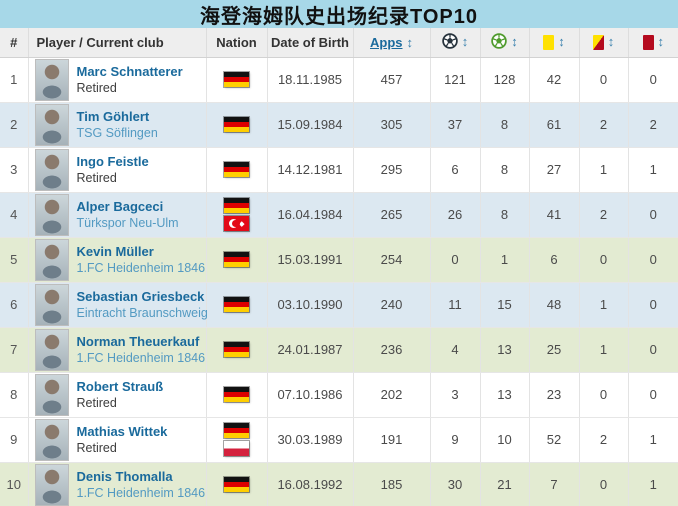 The height and width of the screenshot is (506, 678). What do you see at coordinates (14, 170) in the screenshot?
I see `rank-cell: 3` at bounding box center [14, 170].